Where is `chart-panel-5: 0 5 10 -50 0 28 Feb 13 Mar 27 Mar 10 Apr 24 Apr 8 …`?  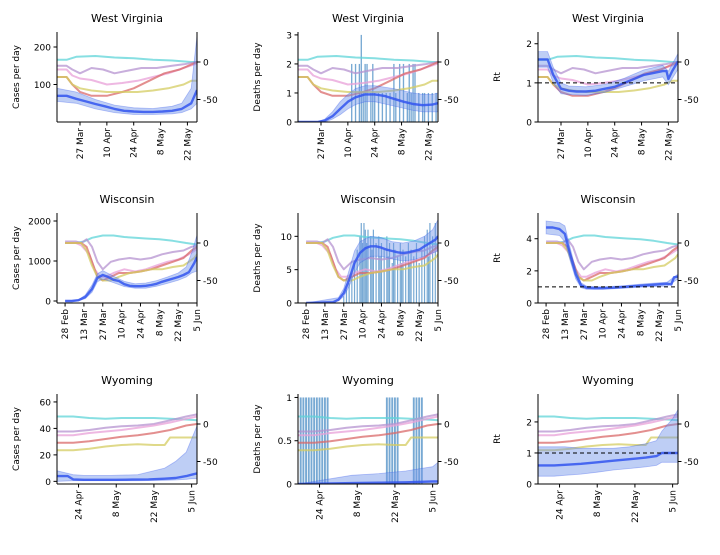 chart-panel-5: 0 5 10 -50 0 28 Feb 13 Mar 27 Mar 10 Apr 24 Apr 8 … is located at coordinates (356, 267).